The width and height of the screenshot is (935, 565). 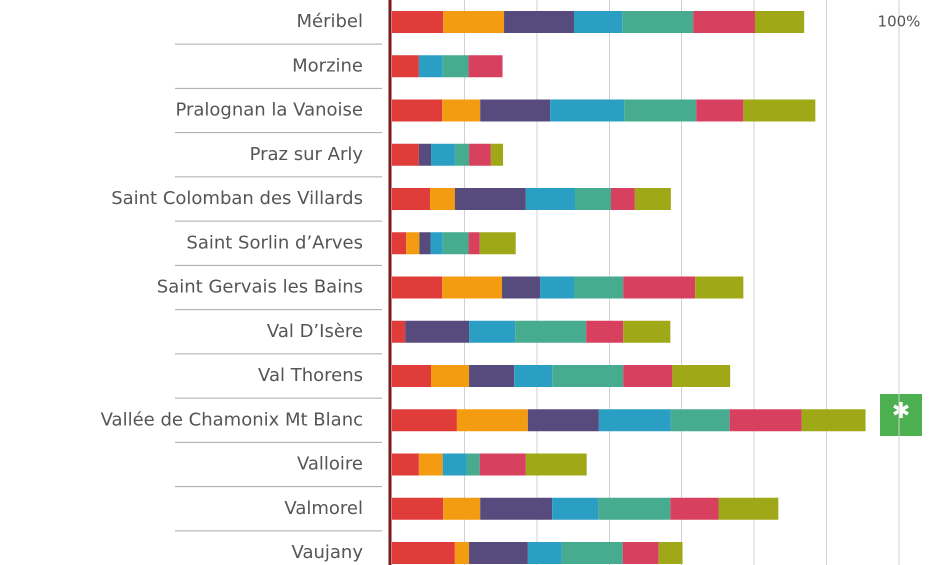 What do you see at coordinates (323, 508) in the screenshot?
I see `y-tick-label: Valmorel` at bounding box center [323, 508].